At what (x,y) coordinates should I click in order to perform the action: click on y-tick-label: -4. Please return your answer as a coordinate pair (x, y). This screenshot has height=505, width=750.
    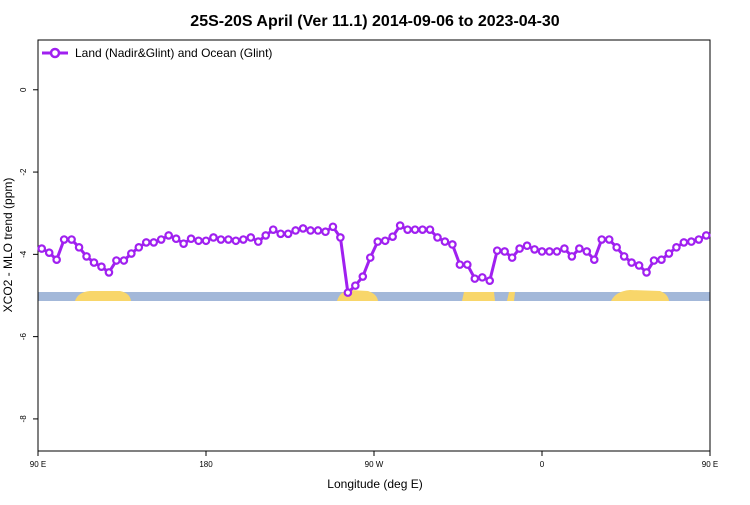
    Looking at the image, I should click on (23, 254).